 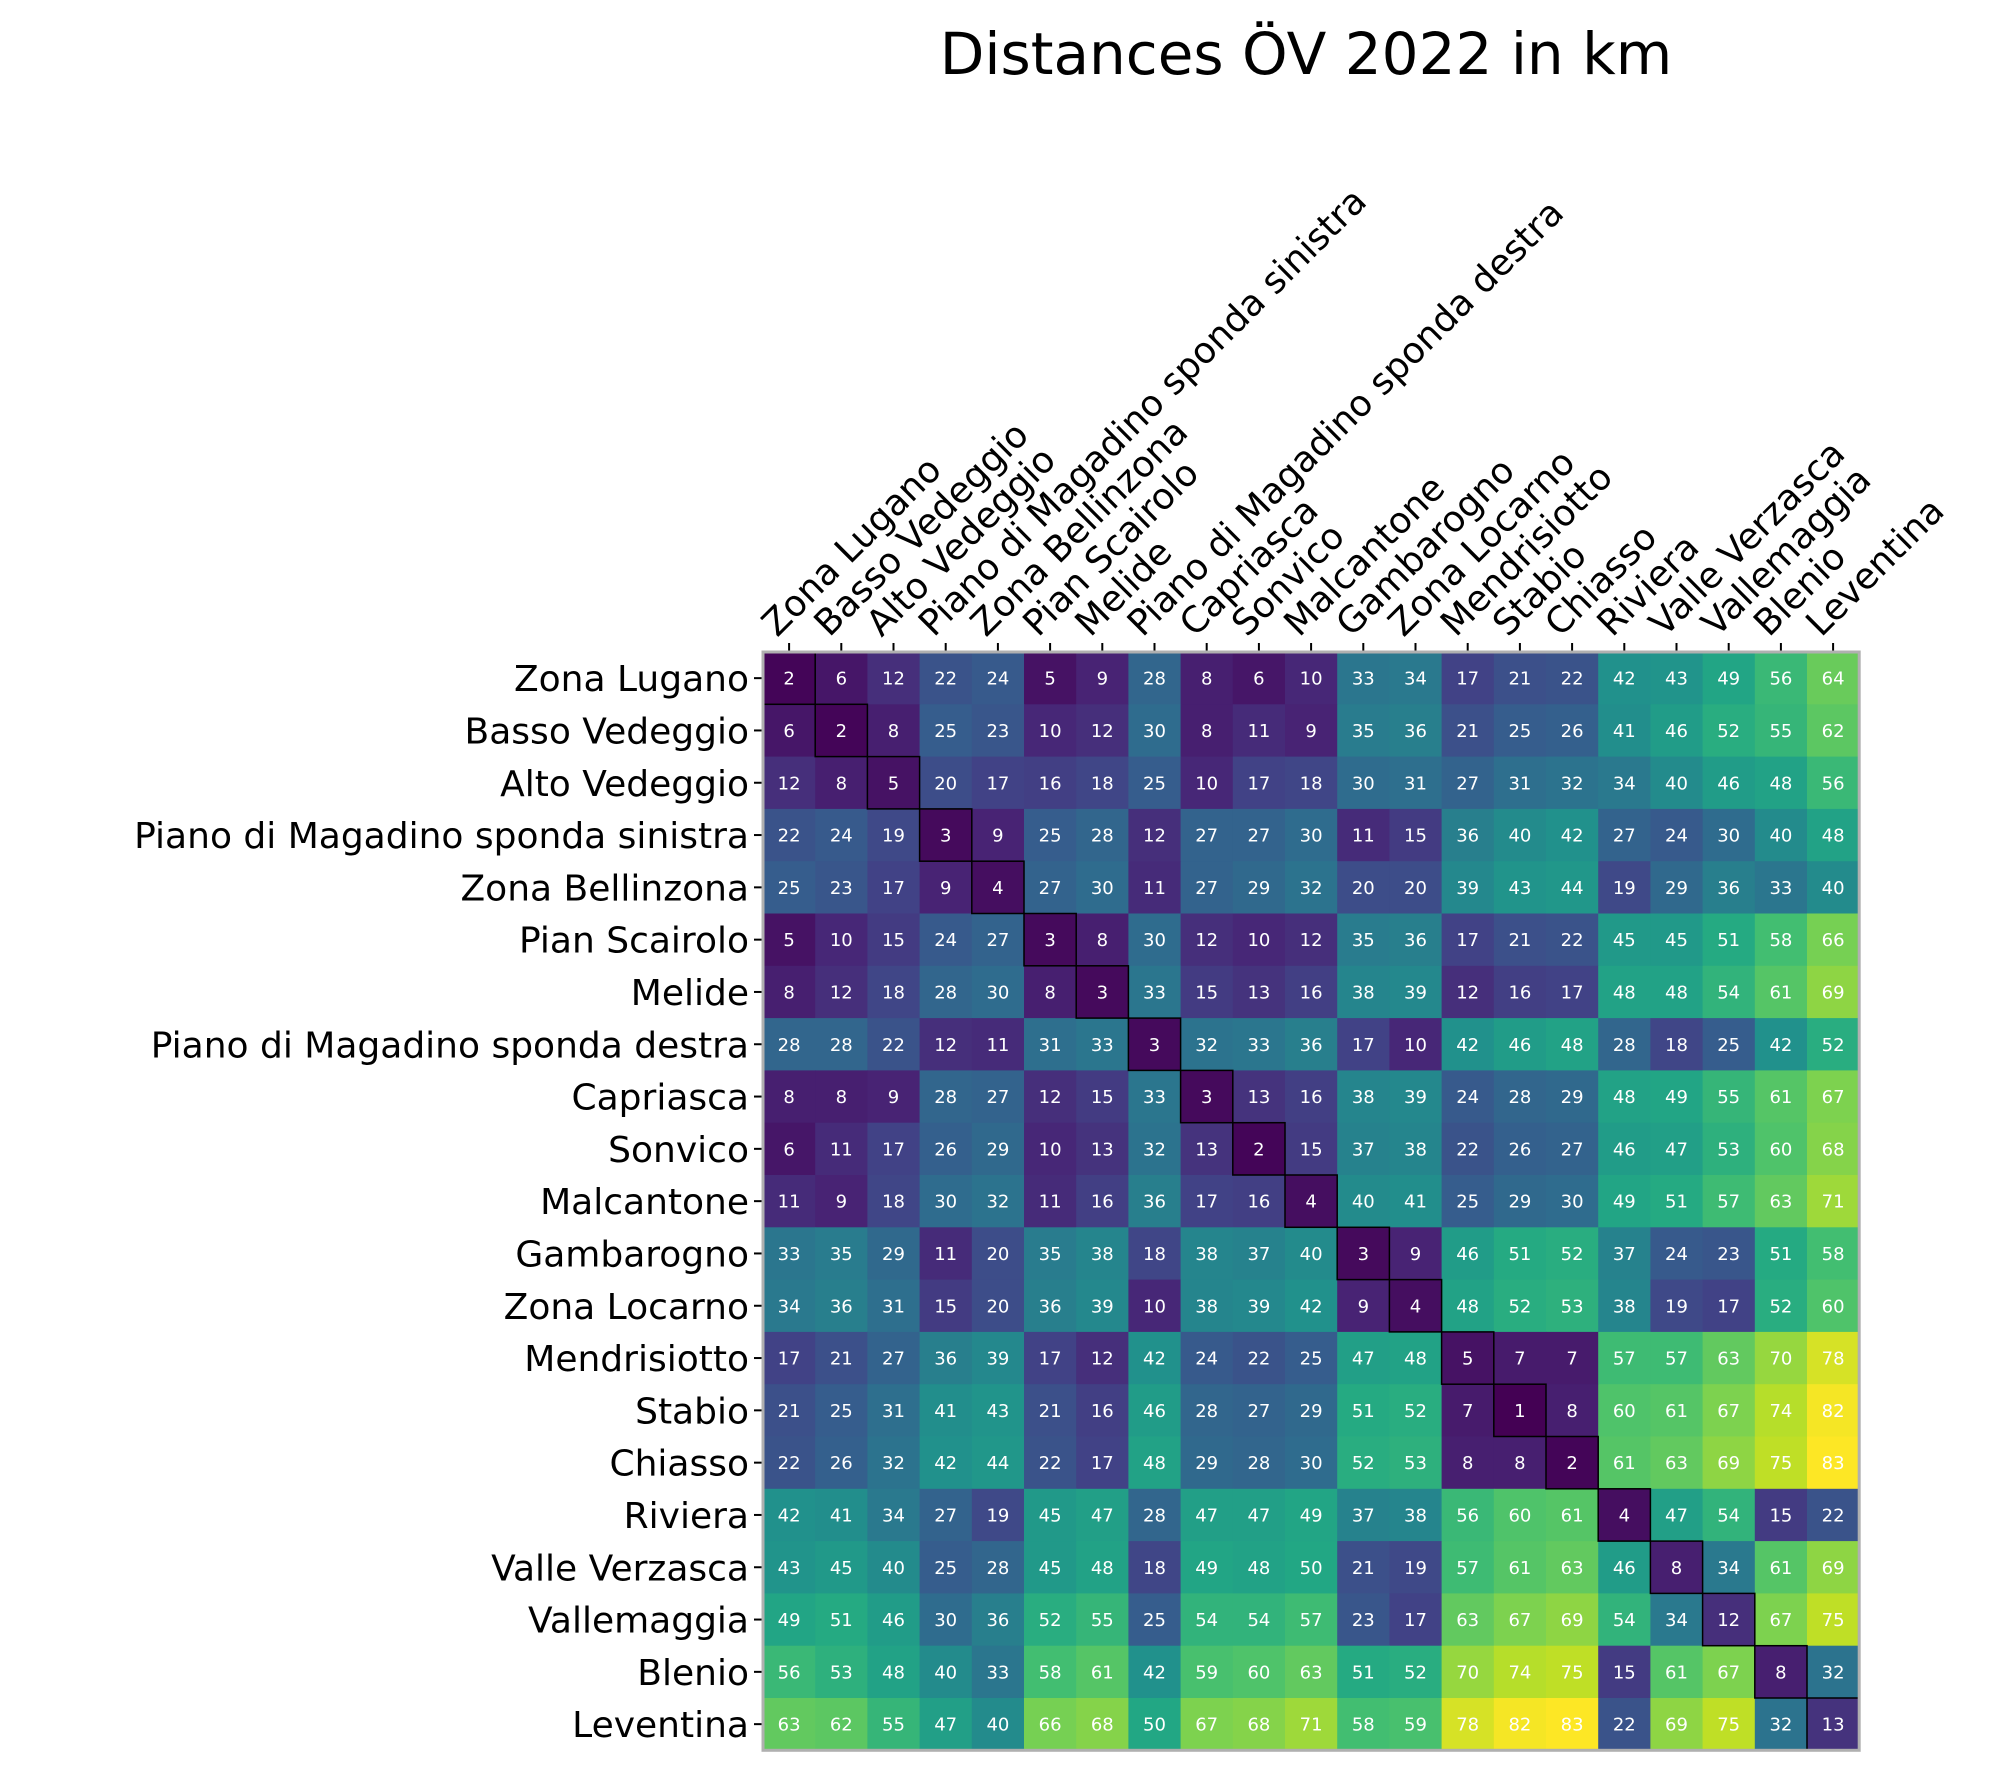 What do you see at coordinates (1154, 1463) in the screenshot?
I see `cell-value: 48` at bounding box center [1154, 1463].